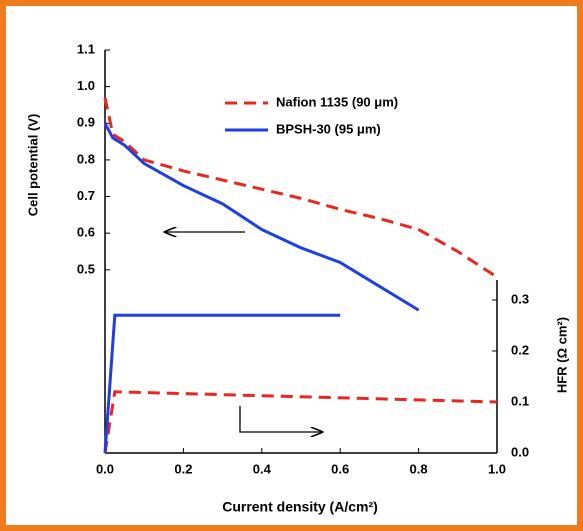 This screenshot has height=531, width=583. What do you see at coordinates (32, 165) in the screenshot?
I see `y-axis-title: Cell potential (V)` at bounding box center [32, 165].